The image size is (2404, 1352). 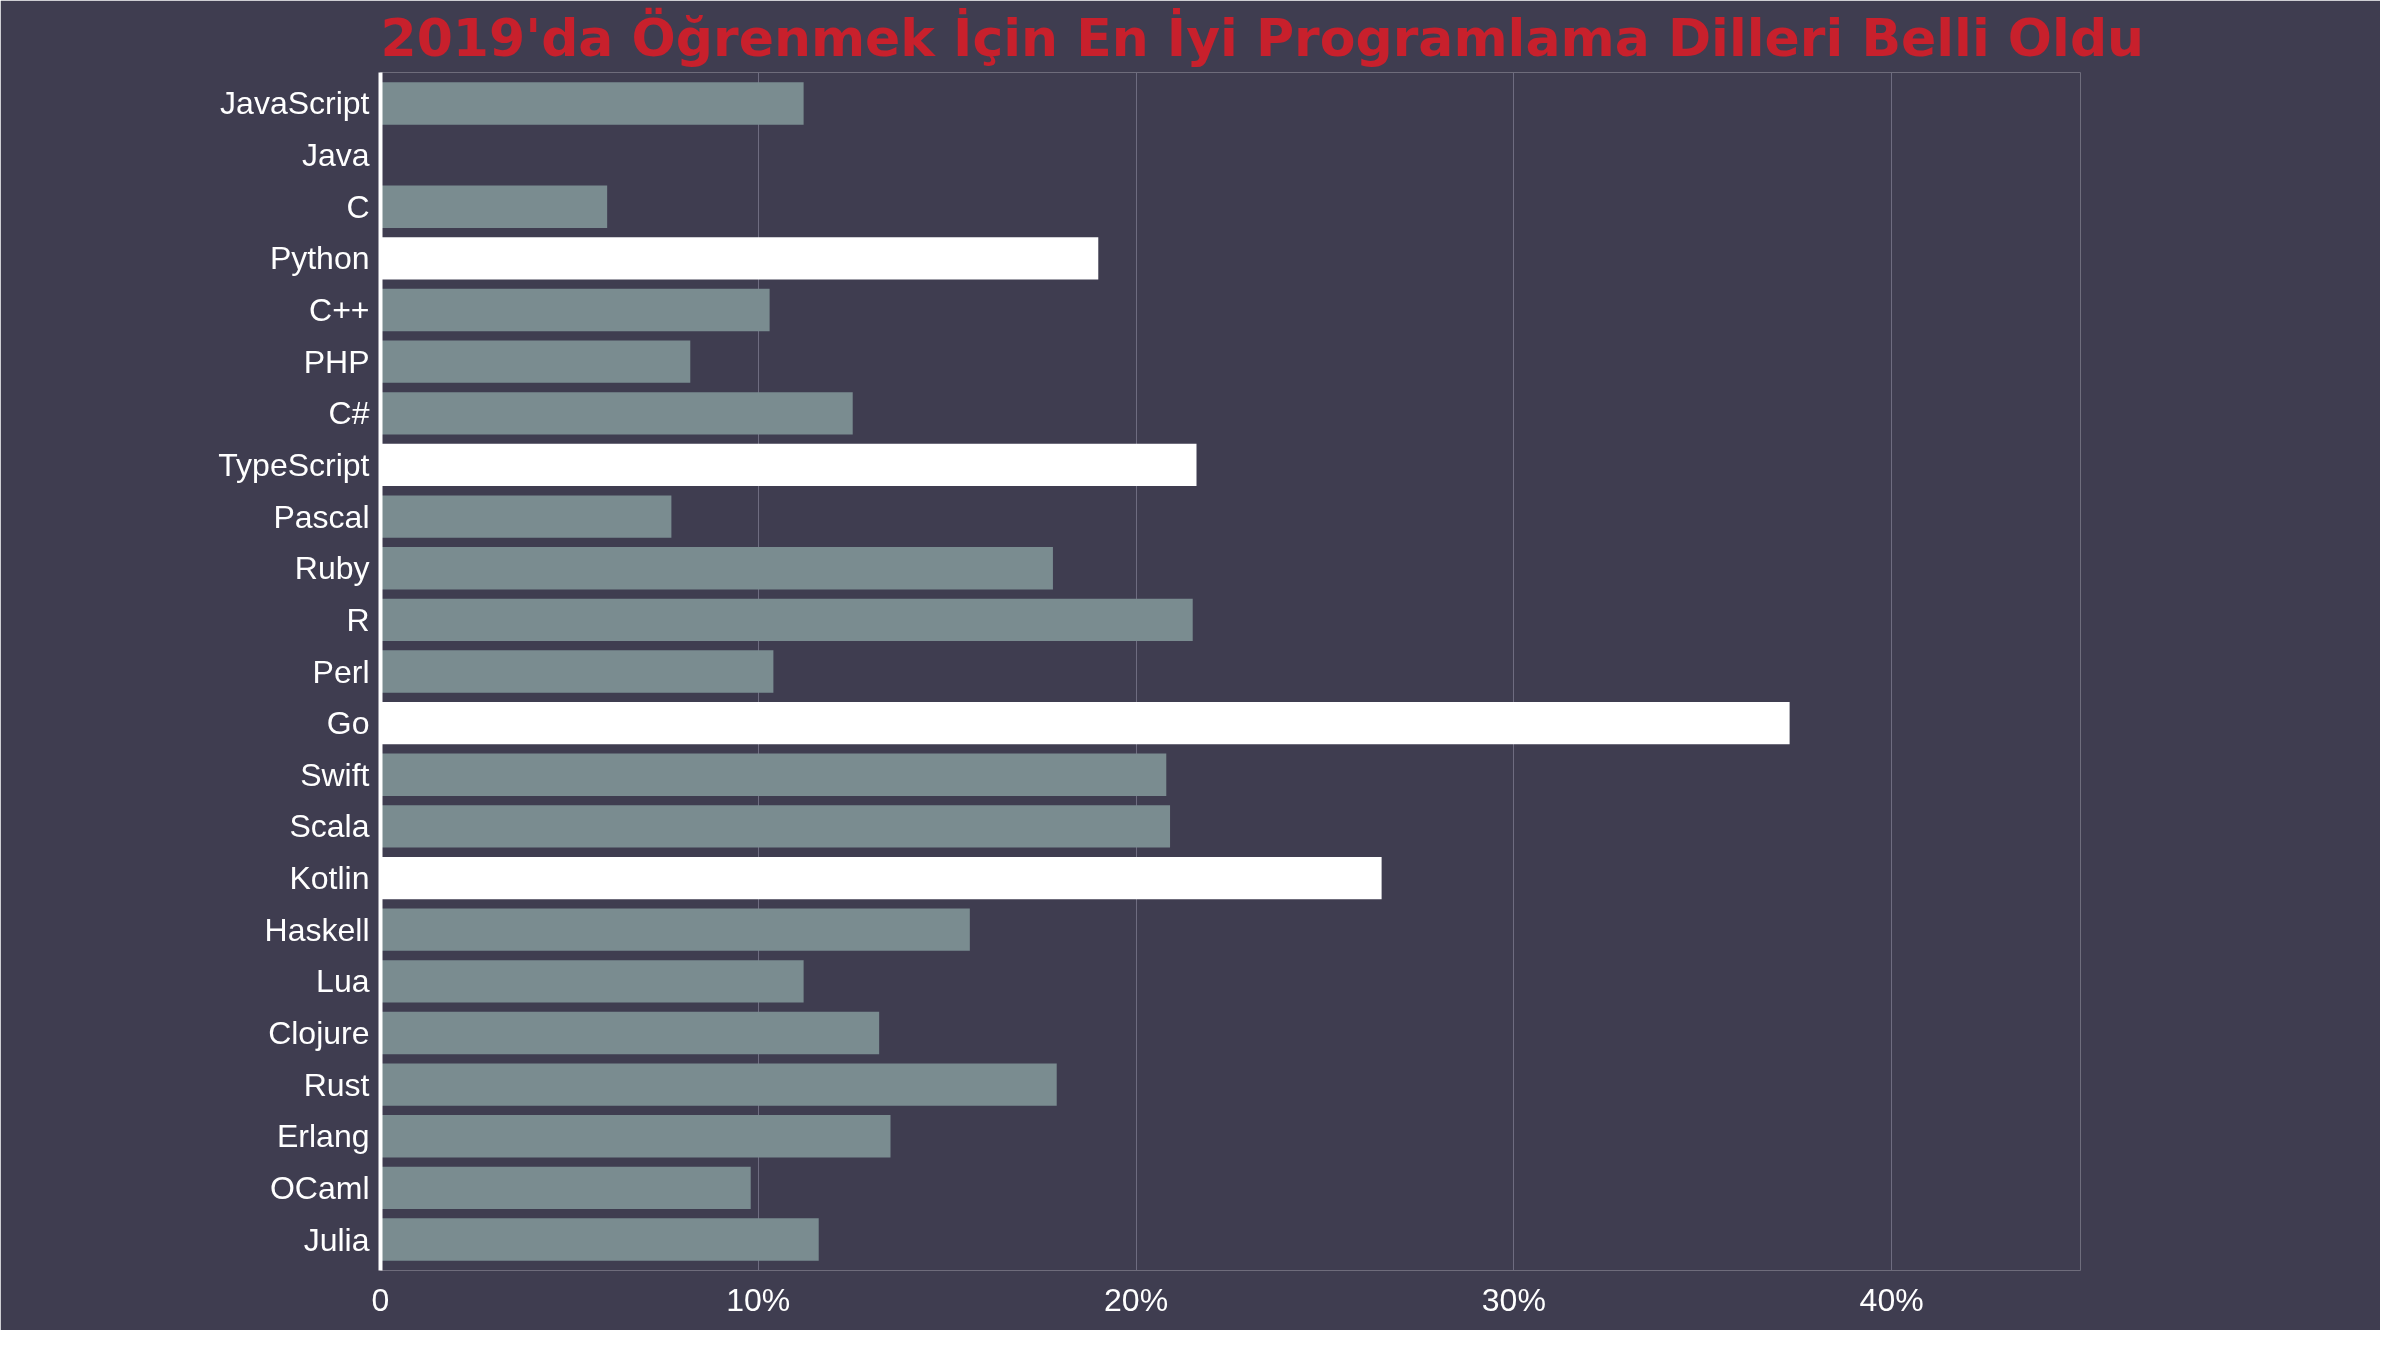 What do you see at coordinates (1136, 1299) in the screenshot?
I see `x-tick-label: 20%` at bounding box center [1136, 1299].